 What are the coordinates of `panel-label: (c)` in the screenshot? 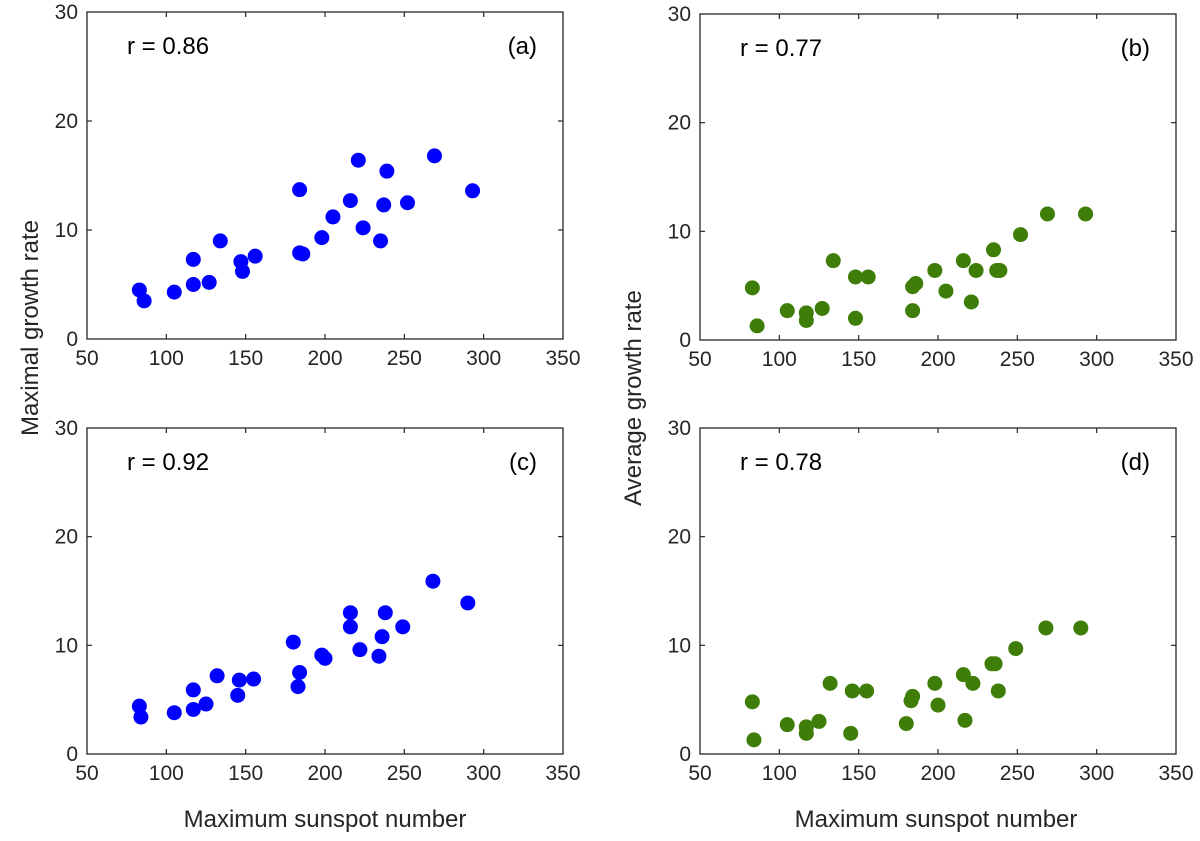 It's located at (523, 462).